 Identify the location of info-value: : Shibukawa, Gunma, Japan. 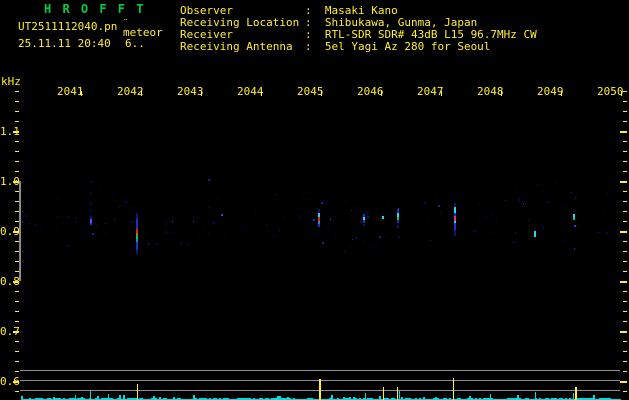
(391, 22).